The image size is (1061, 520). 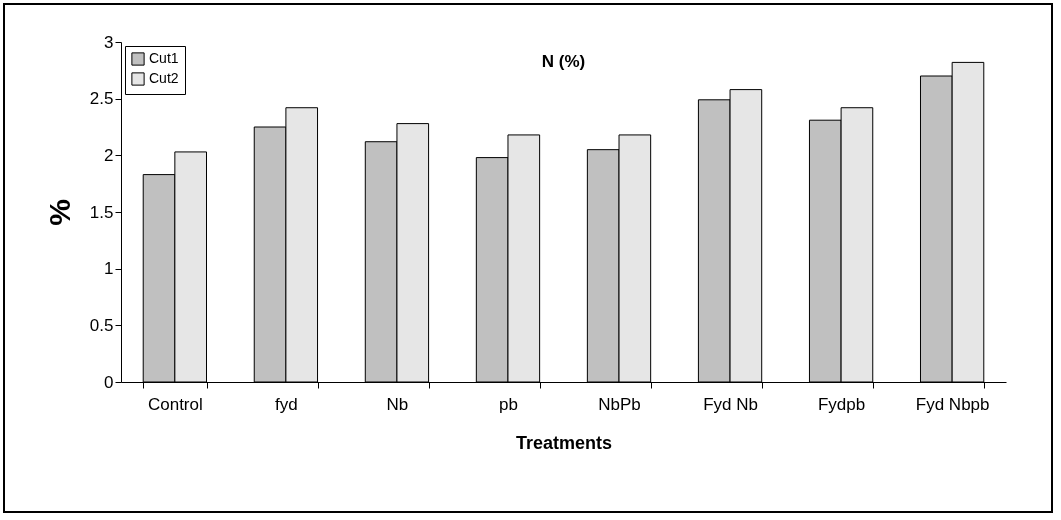 What do you see at coordinates (109, 382) in the screenshot?
I see `y-tick-label: 0` at bounding box center [109, 382].